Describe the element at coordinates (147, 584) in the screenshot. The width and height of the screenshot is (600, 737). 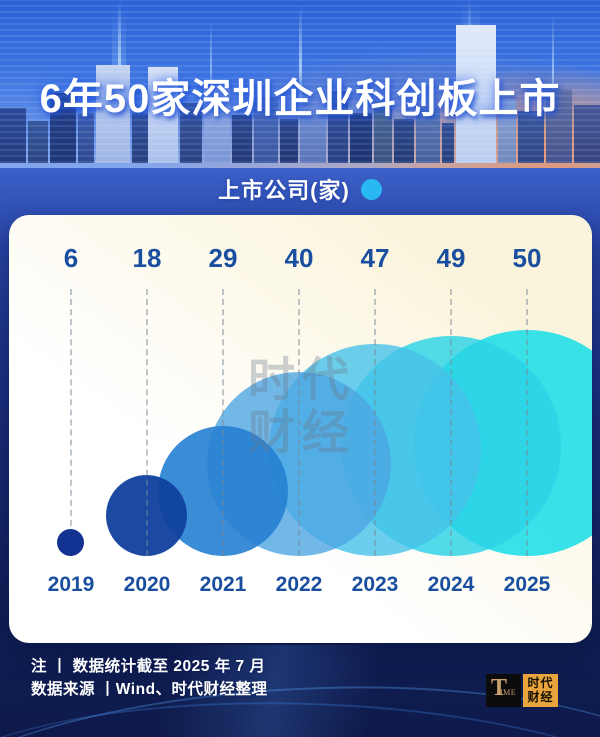
I see `year-label: 2020` at that location.